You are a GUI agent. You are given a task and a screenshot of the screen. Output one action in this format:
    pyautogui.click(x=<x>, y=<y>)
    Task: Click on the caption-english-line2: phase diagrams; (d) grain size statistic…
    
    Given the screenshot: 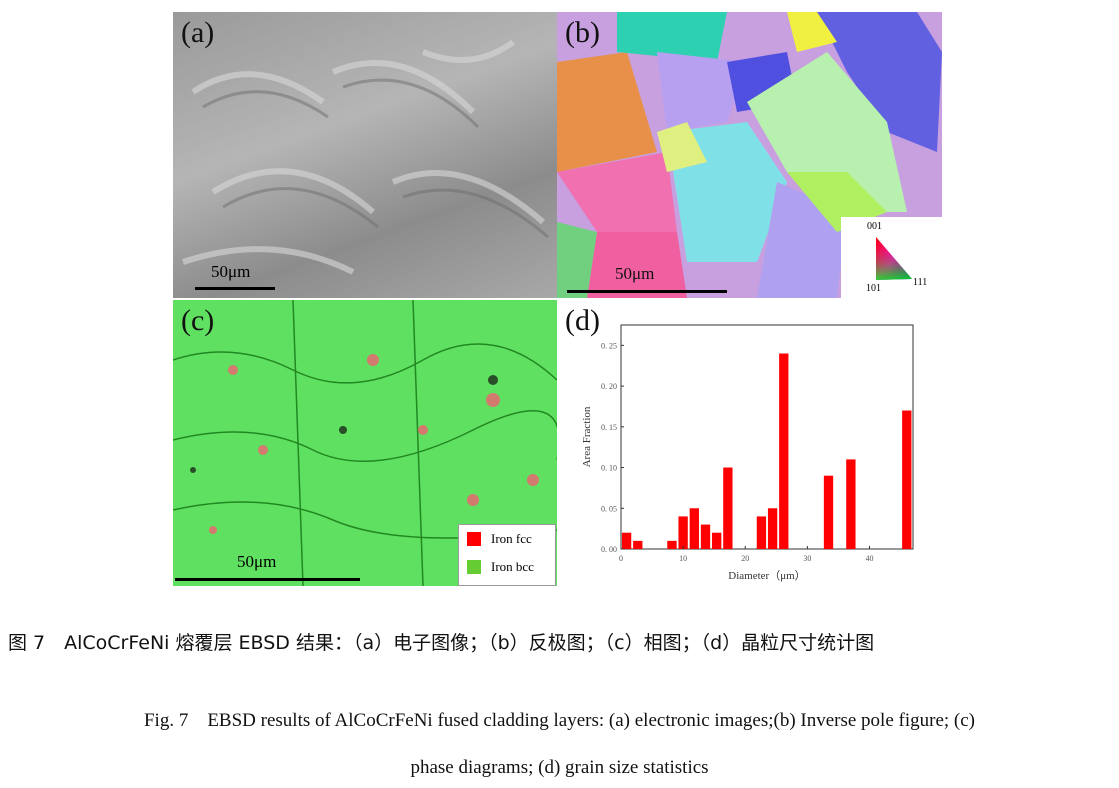 What is the action you would take?
    pyautogui.click(x=559, y=767)
    